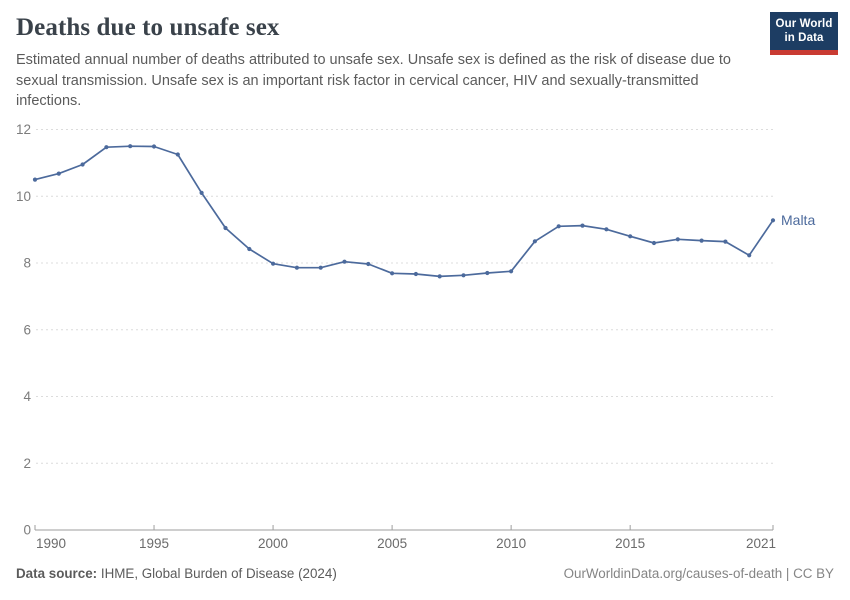  Describe the element at coordinates (57, 573) in the screenshot. I see `data-source-label: Data source:` at that location.